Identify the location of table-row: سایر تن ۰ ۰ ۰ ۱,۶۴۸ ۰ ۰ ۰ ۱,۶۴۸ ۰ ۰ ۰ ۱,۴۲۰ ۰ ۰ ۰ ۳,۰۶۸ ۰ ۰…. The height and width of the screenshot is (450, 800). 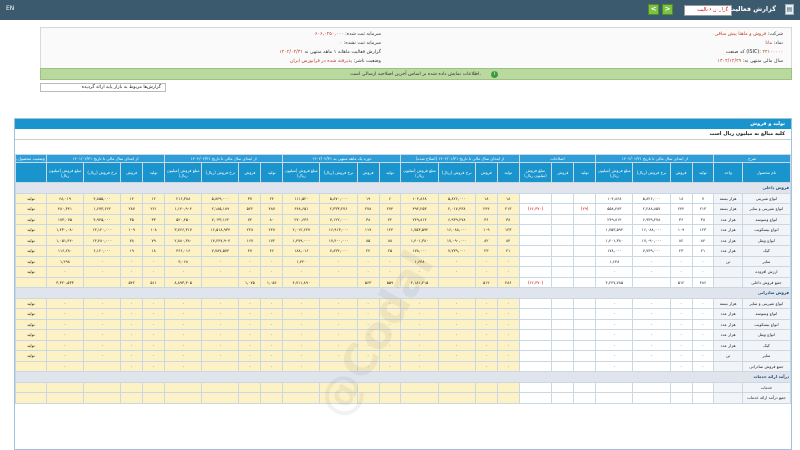
(403, 261).